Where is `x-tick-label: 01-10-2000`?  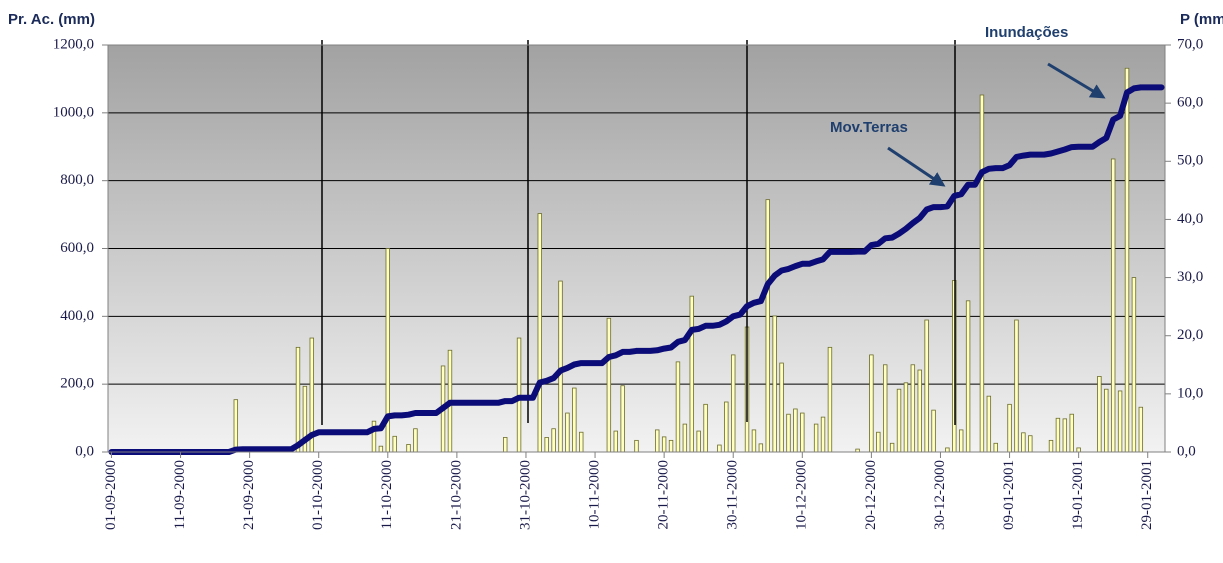 x-tick-label: 01-10-2000 is located at coordinates (318, 495).